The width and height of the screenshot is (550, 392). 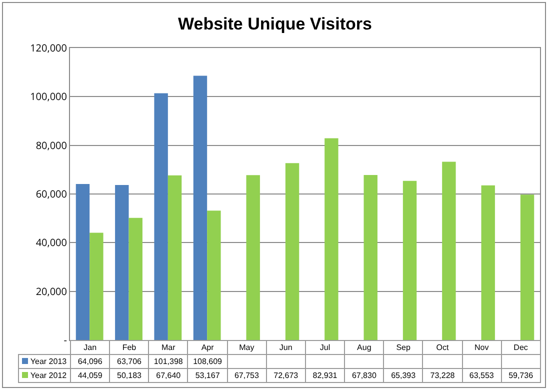 What do you see at coordinates (246, 347) in the screenshot?
I see `x-tick-label: May` at bounding box center [246, 347].